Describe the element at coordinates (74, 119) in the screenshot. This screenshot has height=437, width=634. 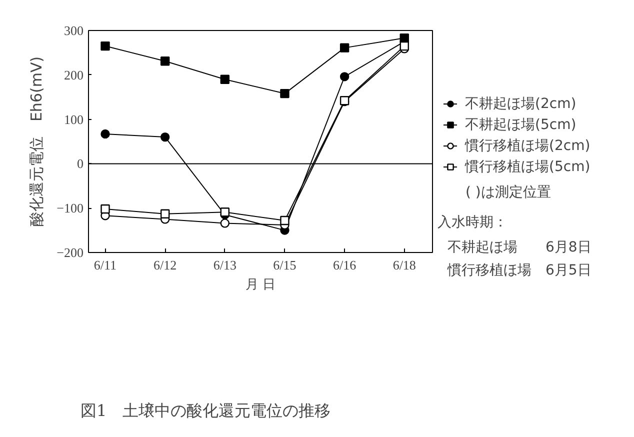
I see `y-tick-label: 100` at that location.